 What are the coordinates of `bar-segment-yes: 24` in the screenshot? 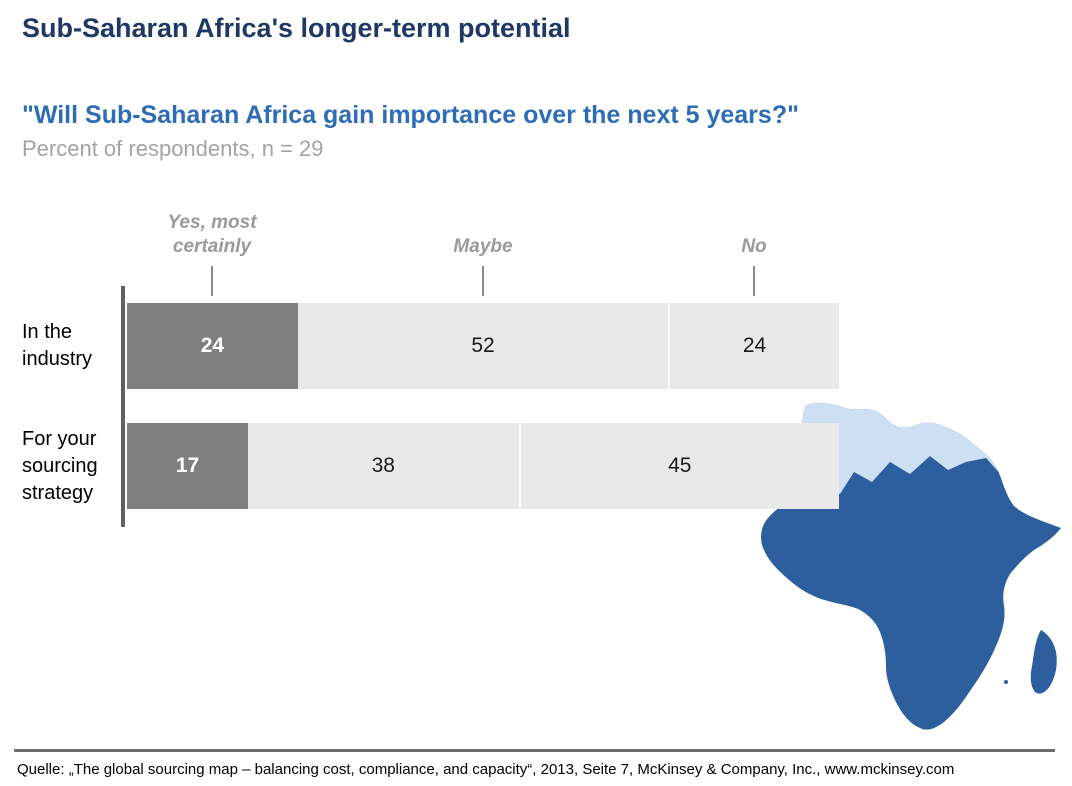 It's located at (212, 346).